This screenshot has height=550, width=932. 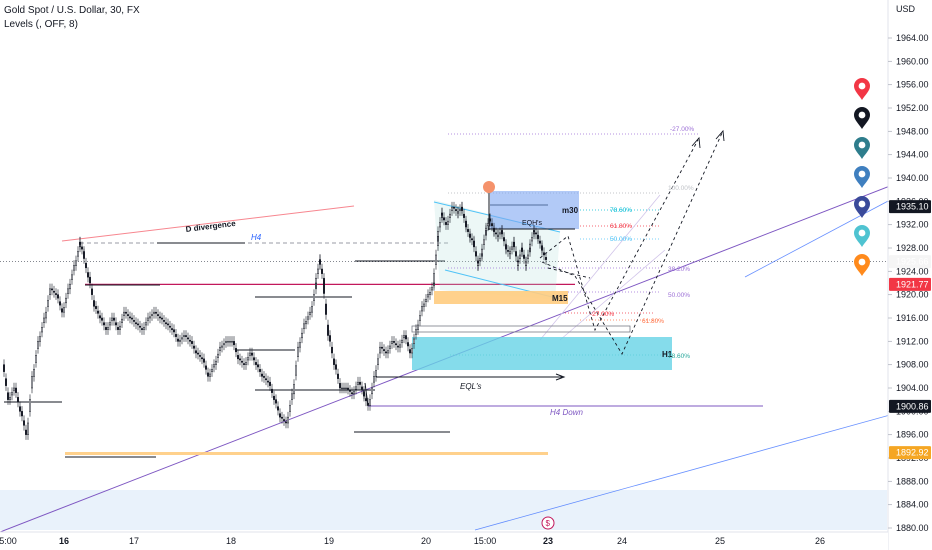 I want to click on pin-blue-icon, so click(x=862, y=177).